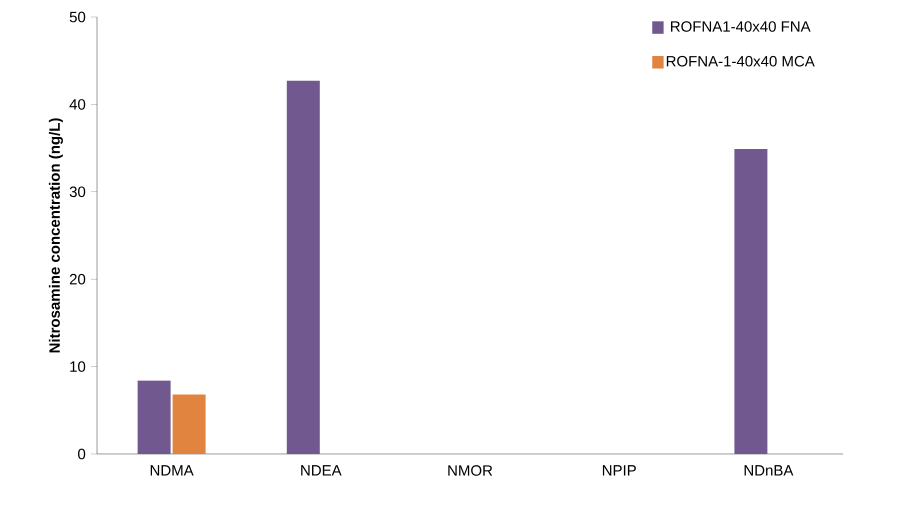  I want to click on y-tick-label: 40, so click(77, 104).